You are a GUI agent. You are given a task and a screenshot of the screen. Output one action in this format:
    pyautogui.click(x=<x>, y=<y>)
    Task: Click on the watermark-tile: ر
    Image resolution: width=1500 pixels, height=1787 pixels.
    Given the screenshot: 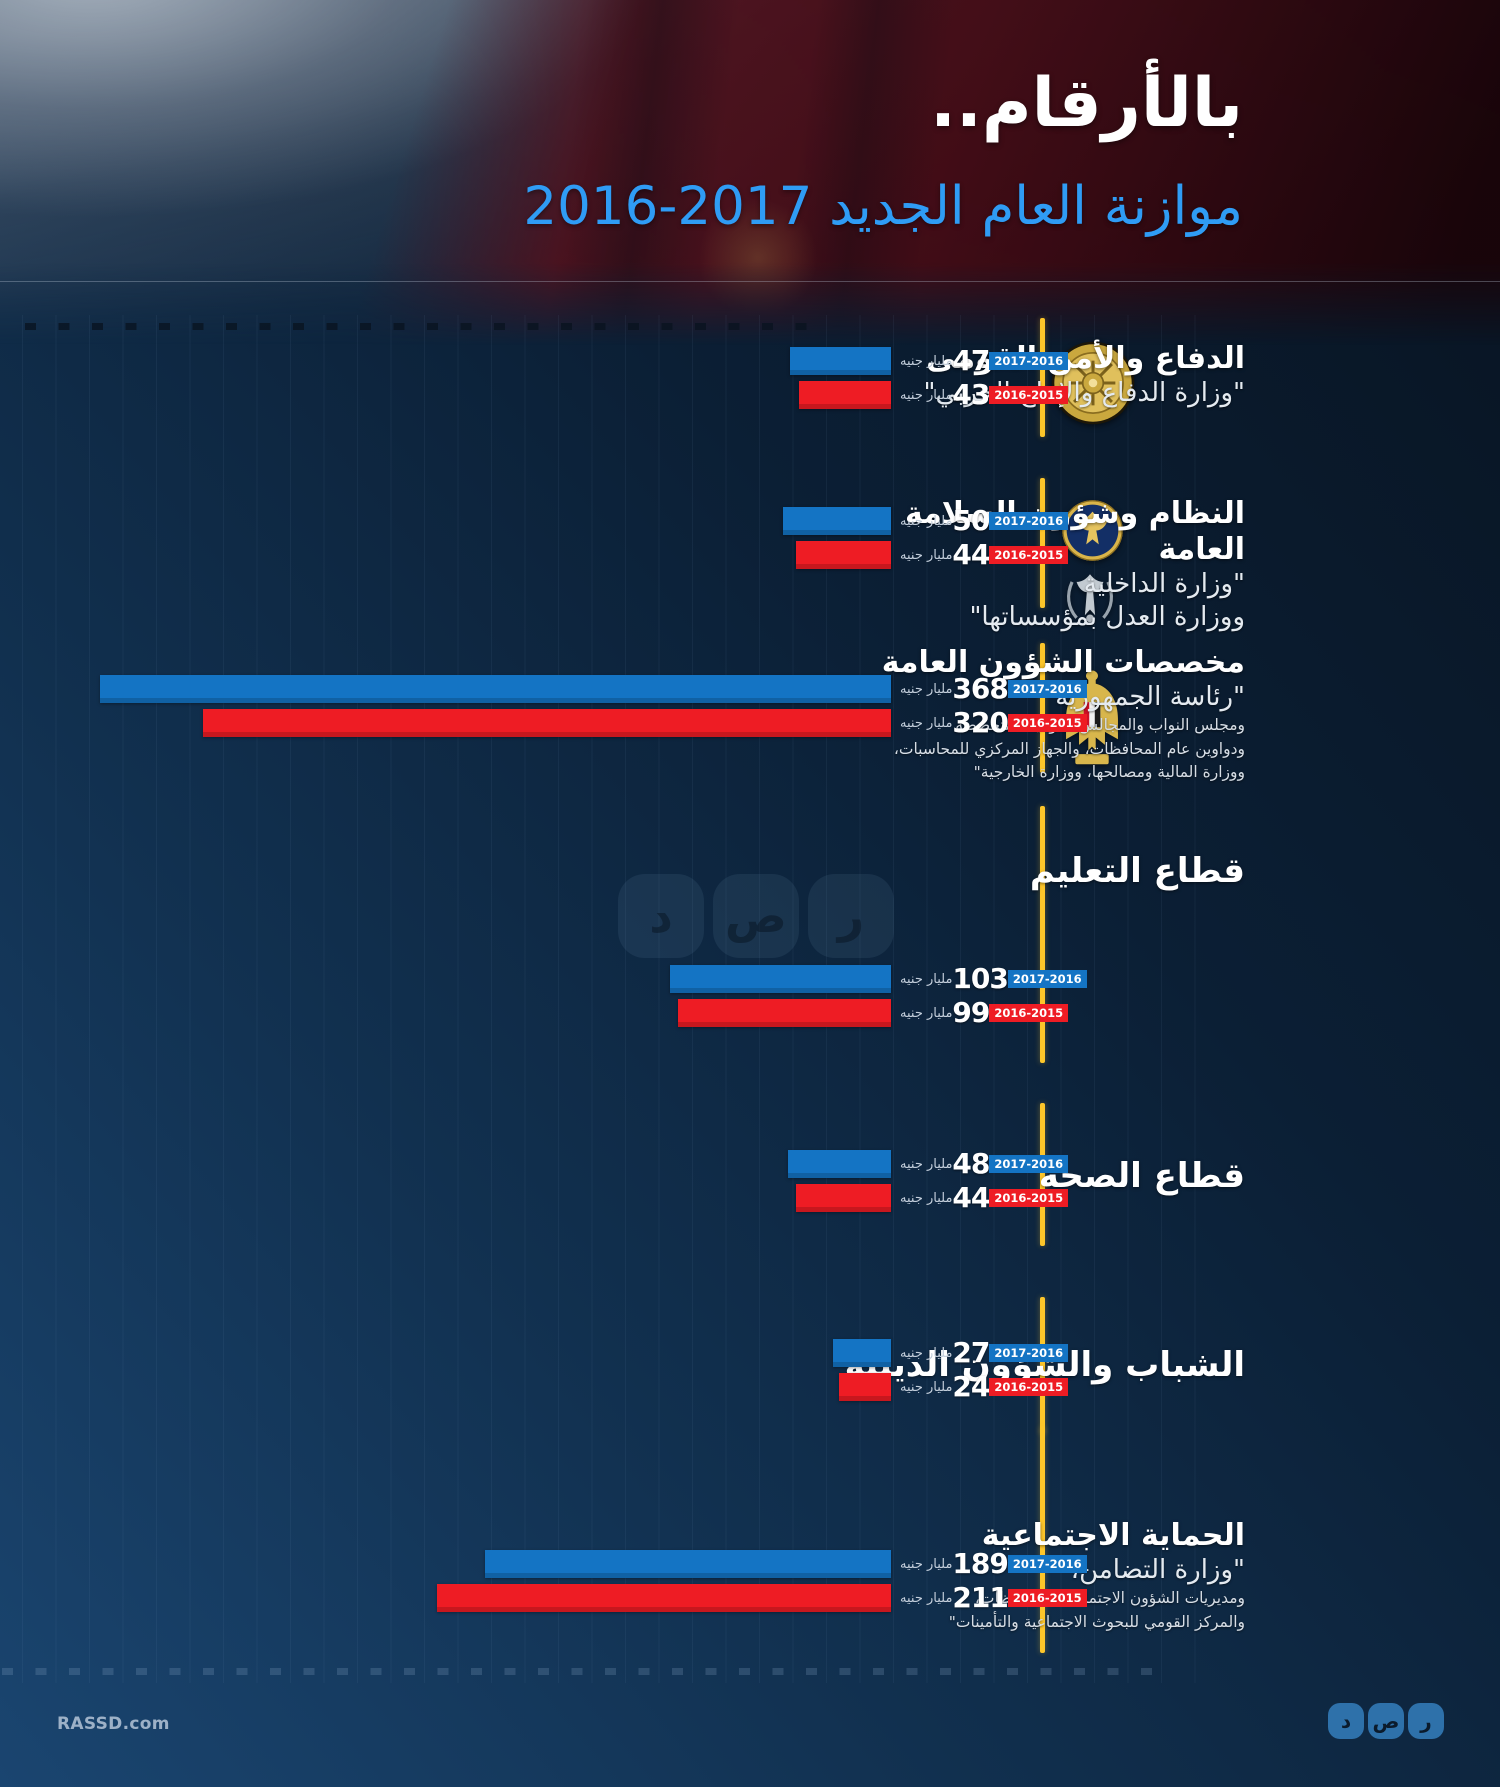 What is the action you would take?
    pyautogui.click(x=851, y=916)
    